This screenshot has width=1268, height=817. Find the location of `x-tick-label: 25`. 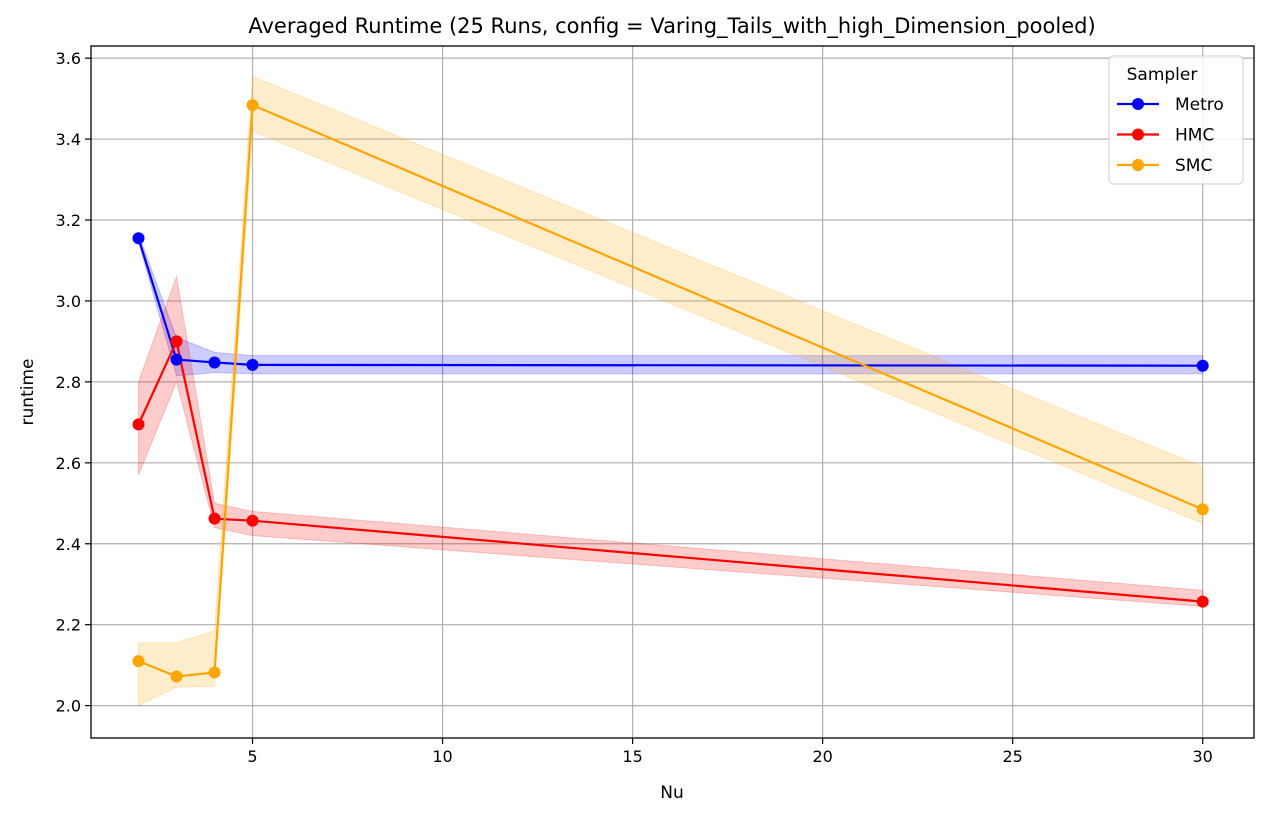

x-tick-label: 25 is located at coordinates (1012, 756).